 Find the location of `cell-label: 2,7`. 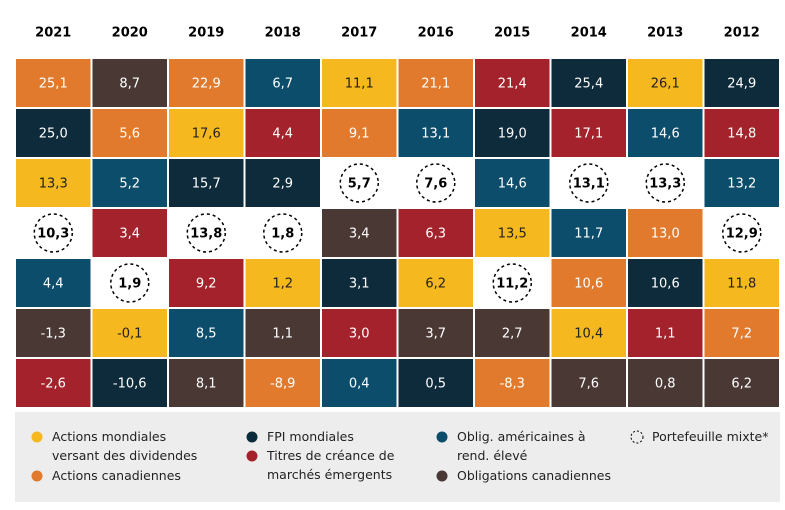

cell-label: 2,7 is located at coordinates (512, 334).